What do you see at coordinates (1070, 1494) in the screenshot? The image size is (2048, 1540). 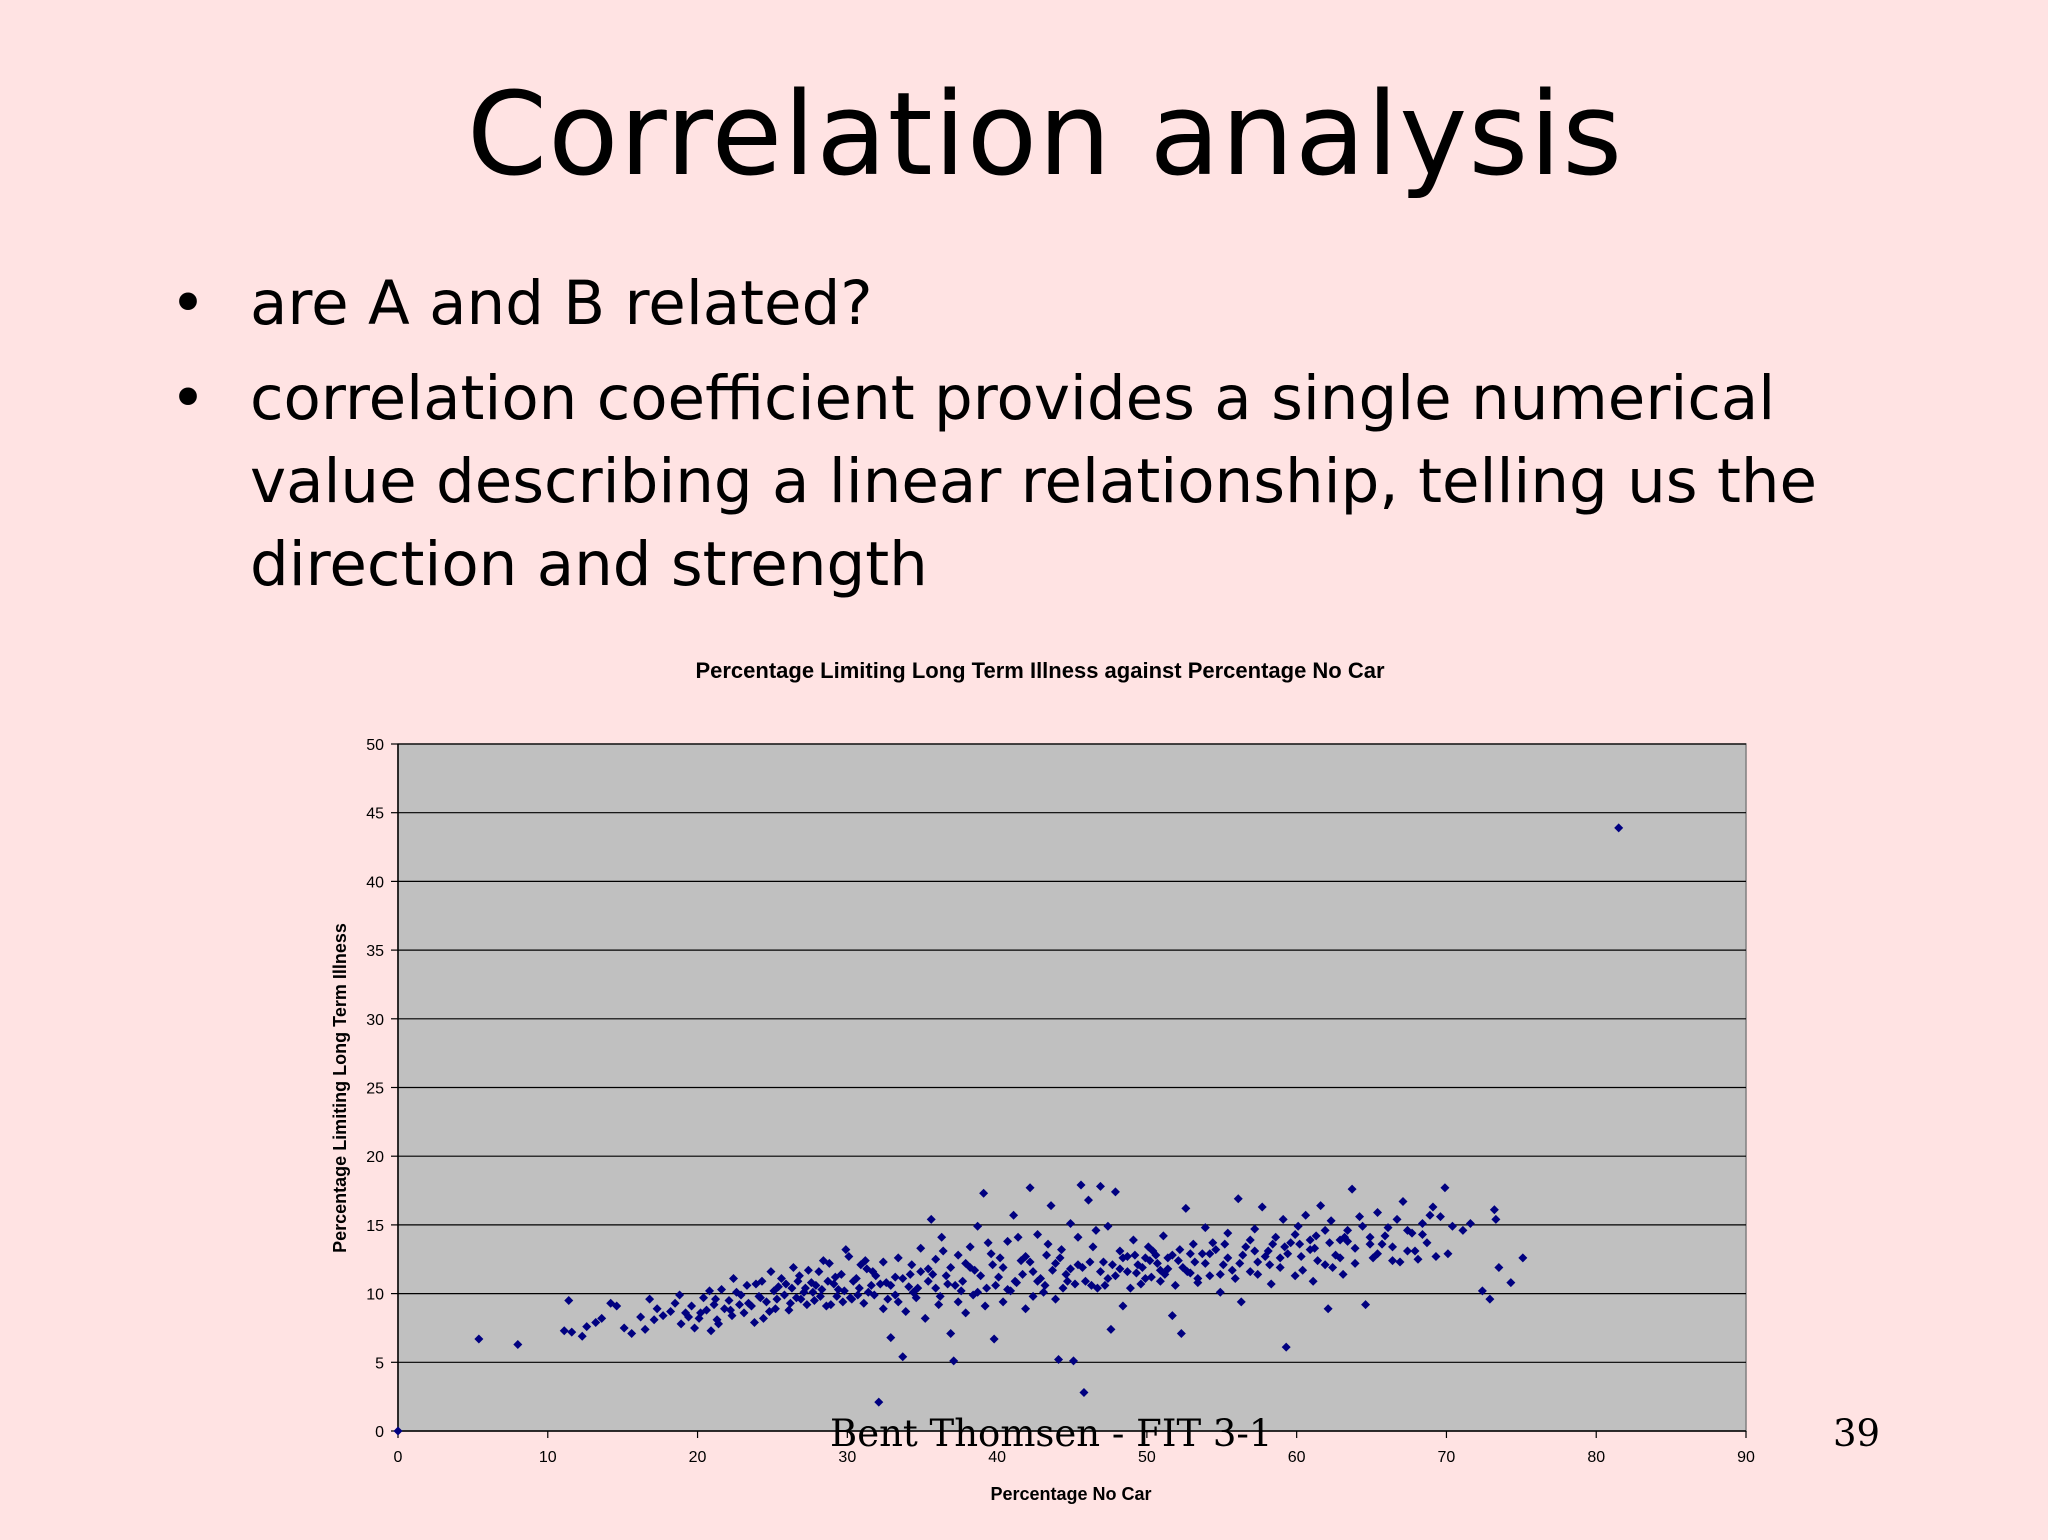 I see `x-axis-label: Percentage No Car` at bounding box center [1070, 1494].